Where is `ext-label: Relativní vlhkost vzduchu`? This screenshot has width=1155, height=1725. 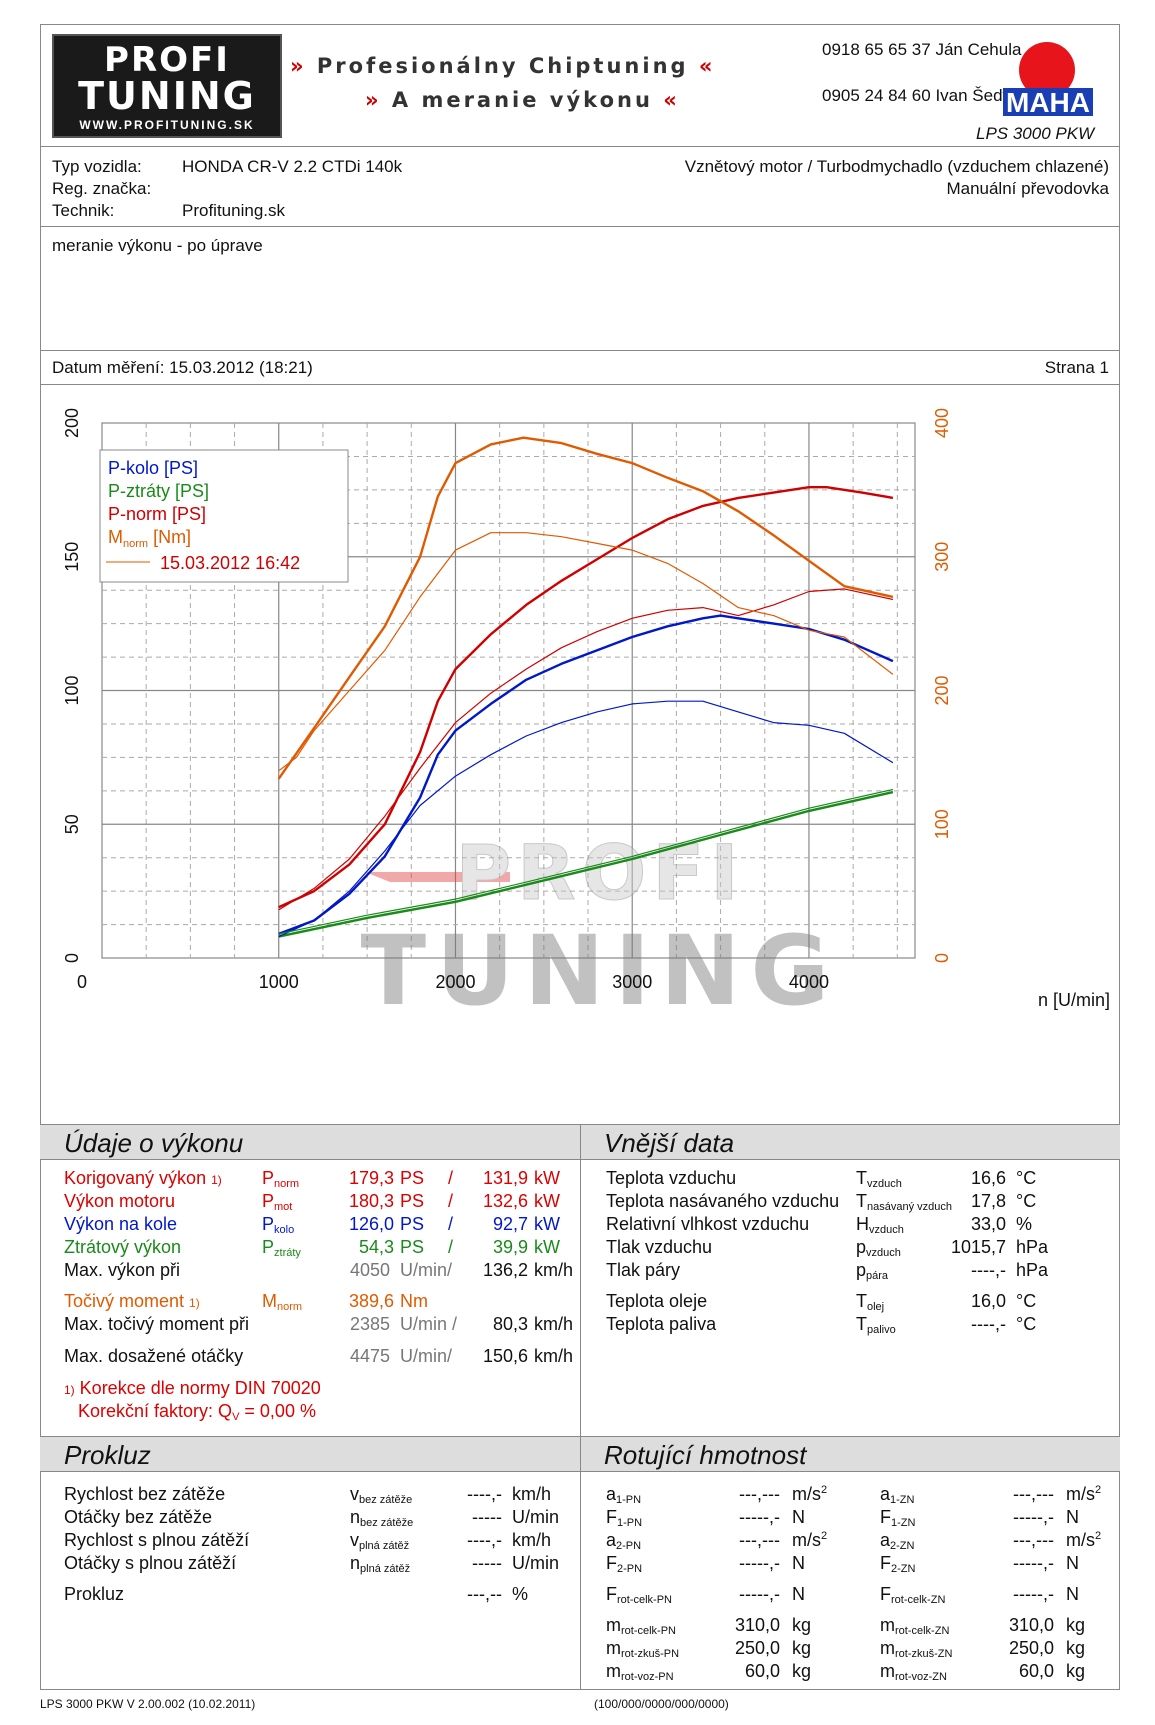
ext-label: Relativní vlhkost vzduchu is located at coordinates (708, 1224).